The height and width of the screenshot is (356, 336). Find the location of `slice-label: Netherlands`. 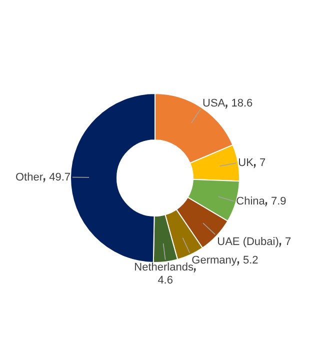

slice-label: Netherlands is located at coordinates (164, 267).